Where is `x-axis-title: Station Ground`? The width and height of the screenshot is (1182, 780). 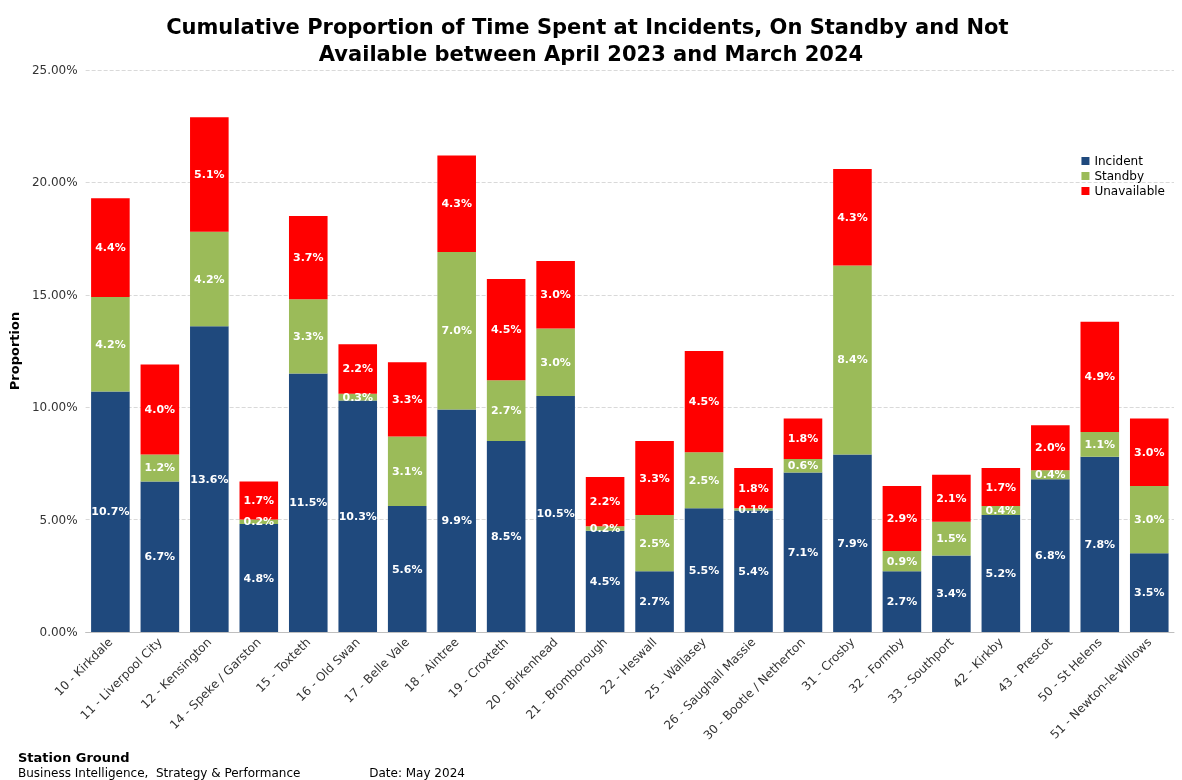
x-axis-title: Station Ground is located at coordinates (74, 757).